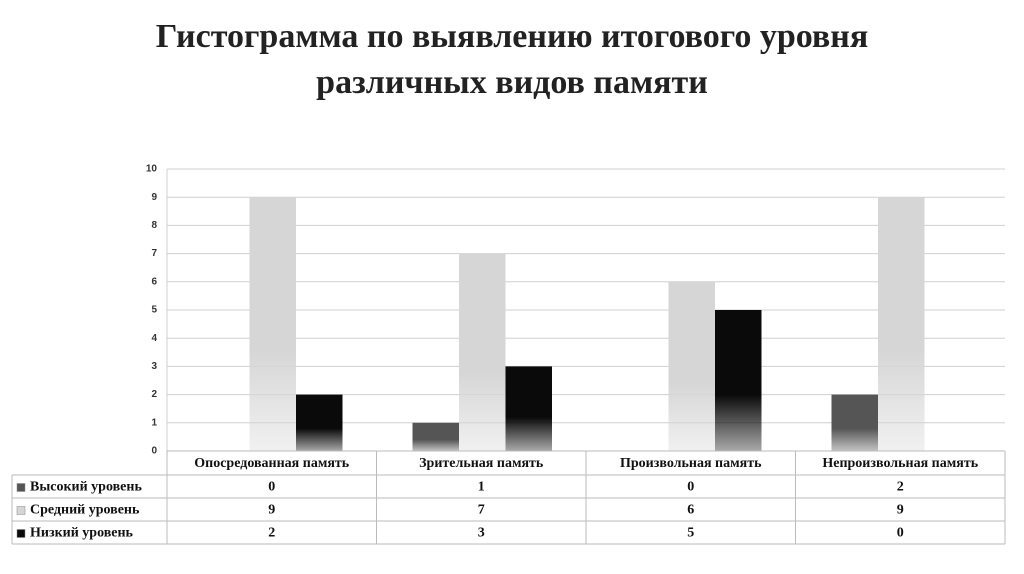  What do you see at coordinates (900, 463) in the screenshot?
I see `x-tick-label: Непроизвольная память` at bounding box center [900, 463].